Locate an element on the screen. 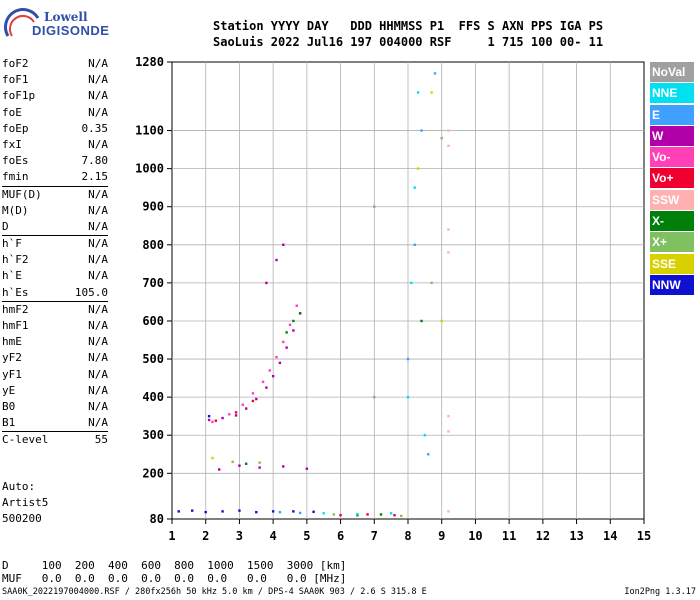 Image resolution: width=700 pixels, height=600 pixels. tick-label-x: 2 is located at coordinates (205, 536).